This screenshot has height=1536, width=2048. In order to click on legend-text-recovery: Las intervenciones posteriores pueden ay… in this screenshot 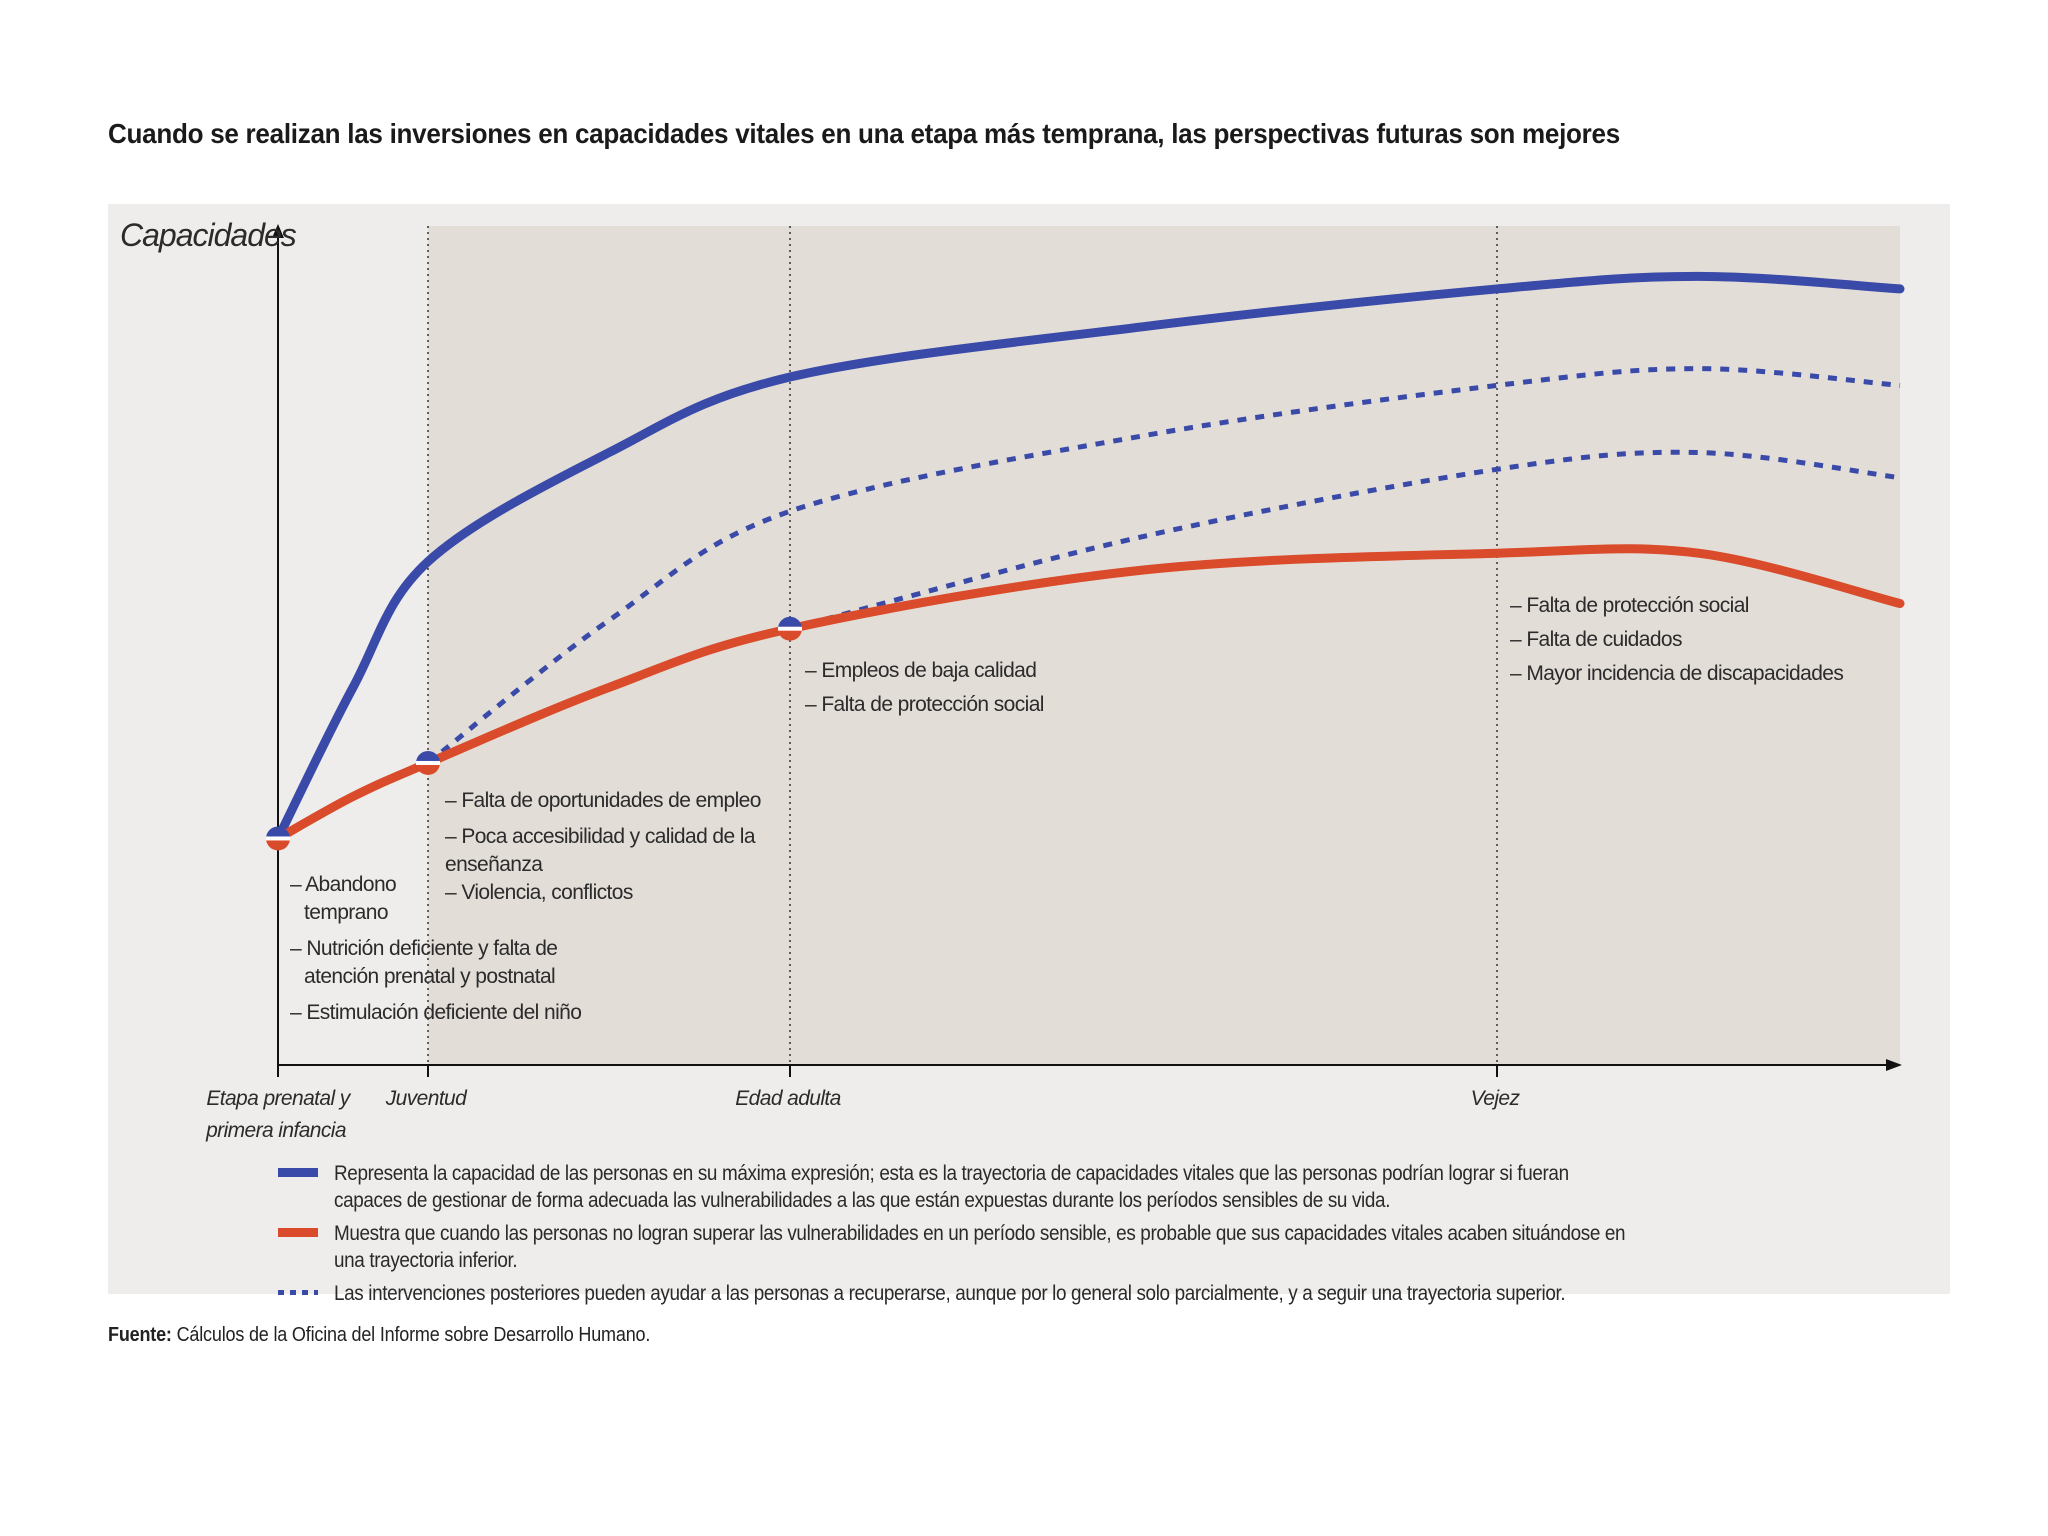, I will do `click(950, 1293)`.